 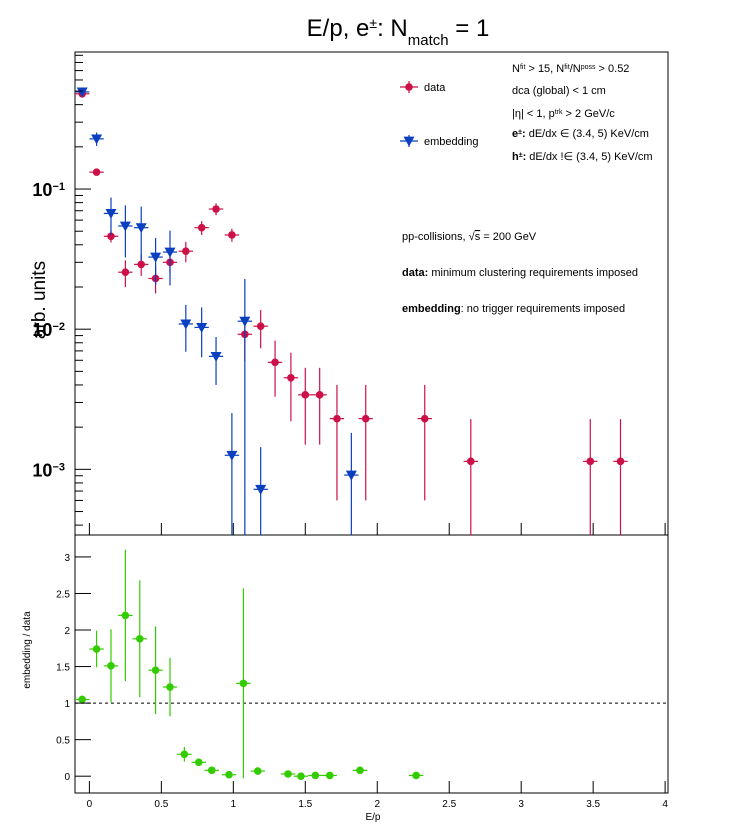 I want to click on legend-label: data, so click(x=435, y=88).